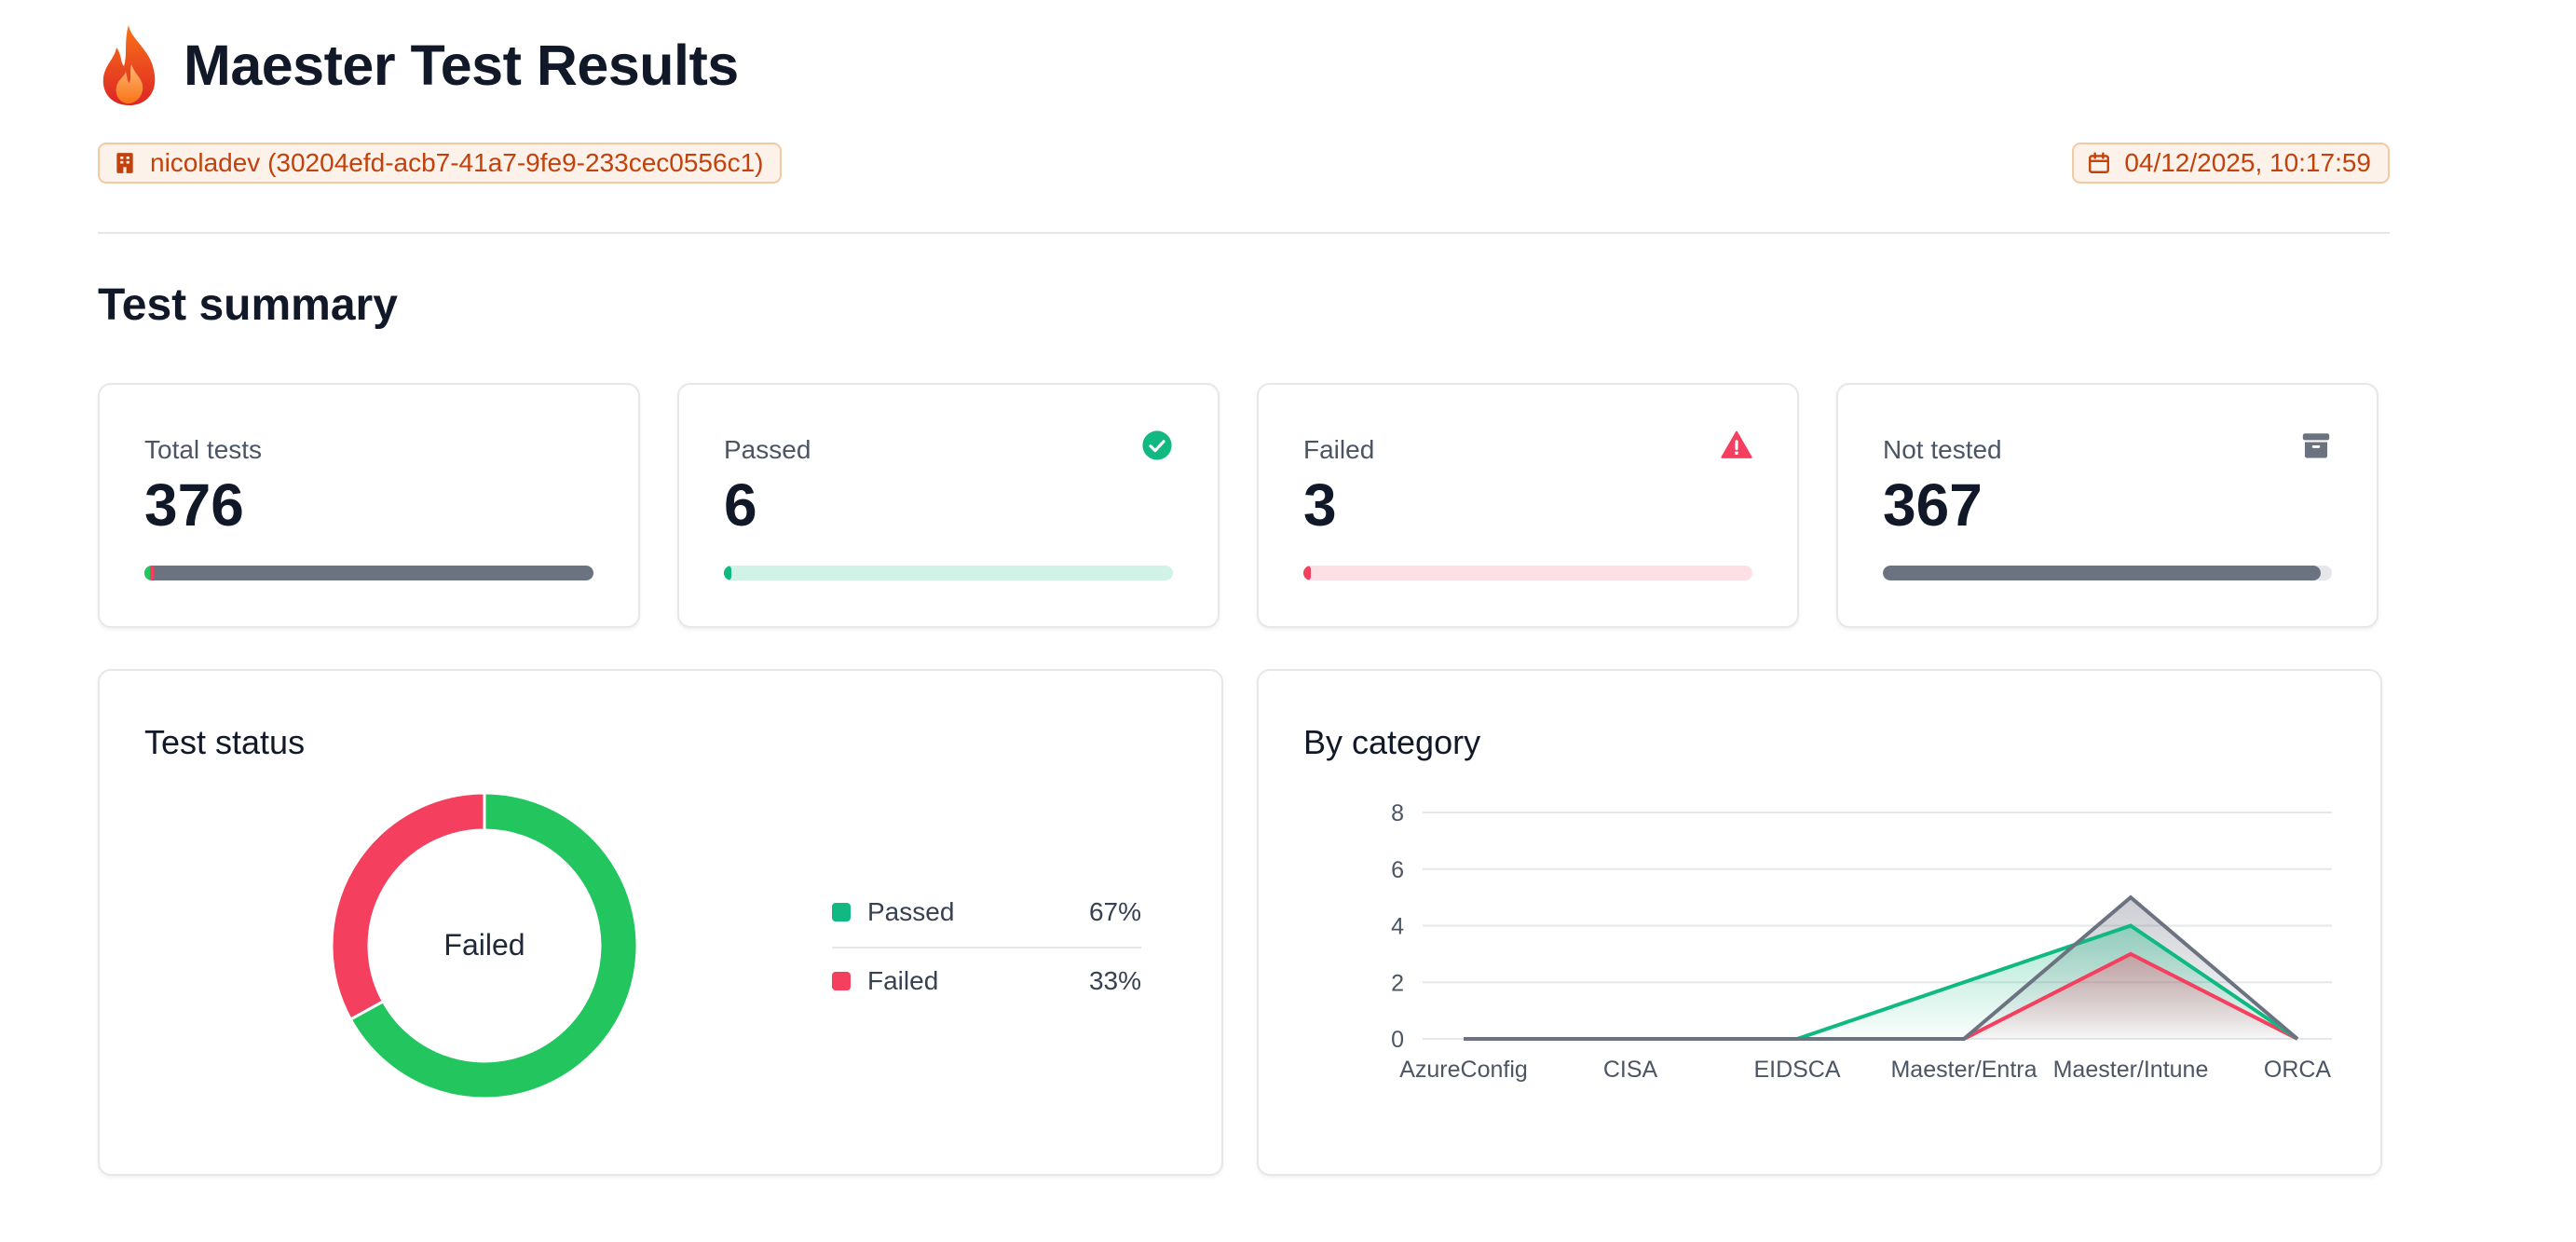 This screenshot has height=1242, width=2576. I want to click on total-tests-bar, so click(368, 573).